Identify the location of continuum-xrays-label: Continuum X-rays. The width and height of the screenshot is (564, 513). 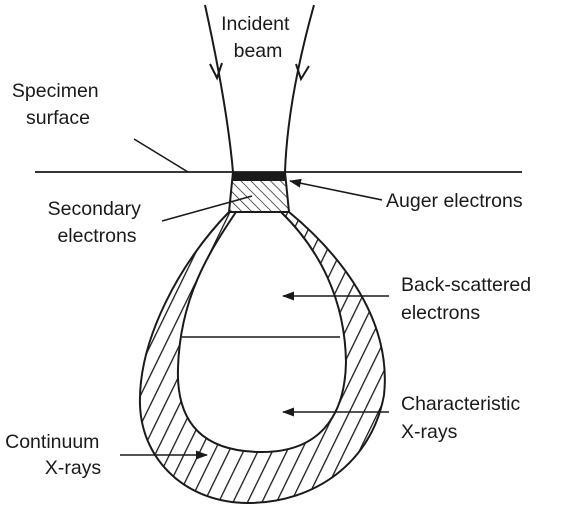
(55, 455).